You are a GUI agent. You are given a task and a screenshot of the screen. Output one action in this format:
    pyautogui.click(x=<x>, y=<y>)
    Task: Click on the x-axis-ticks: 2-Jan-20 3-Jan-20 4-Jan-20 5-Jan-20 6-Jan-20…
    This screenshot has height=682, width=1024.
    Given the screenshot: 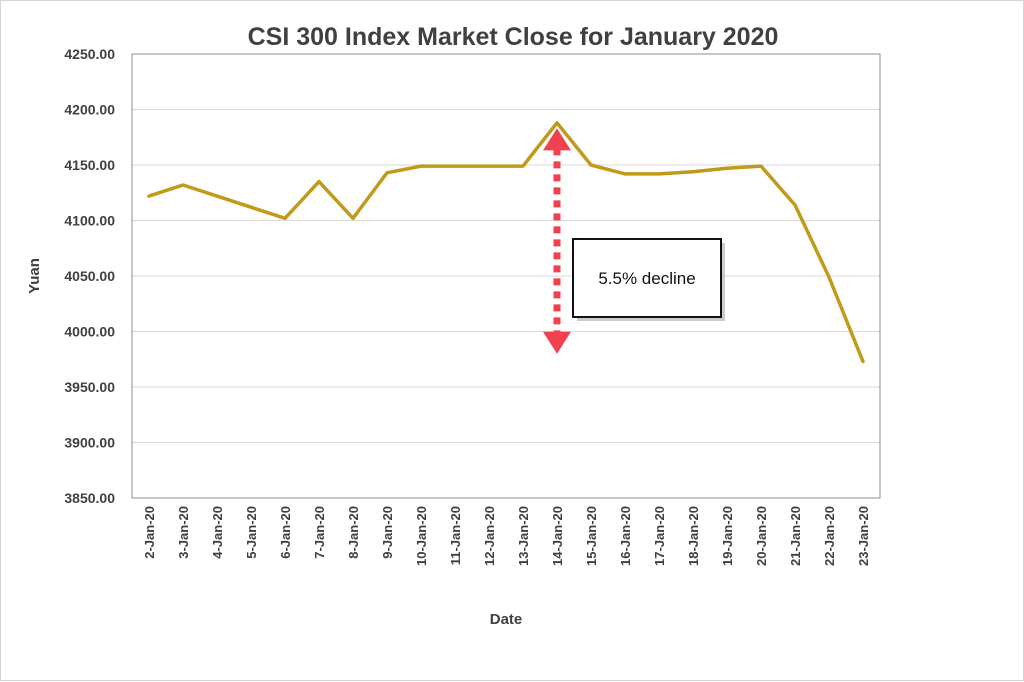 What is the action you would take?
    pyautogui.click(x=506, y=536)
    